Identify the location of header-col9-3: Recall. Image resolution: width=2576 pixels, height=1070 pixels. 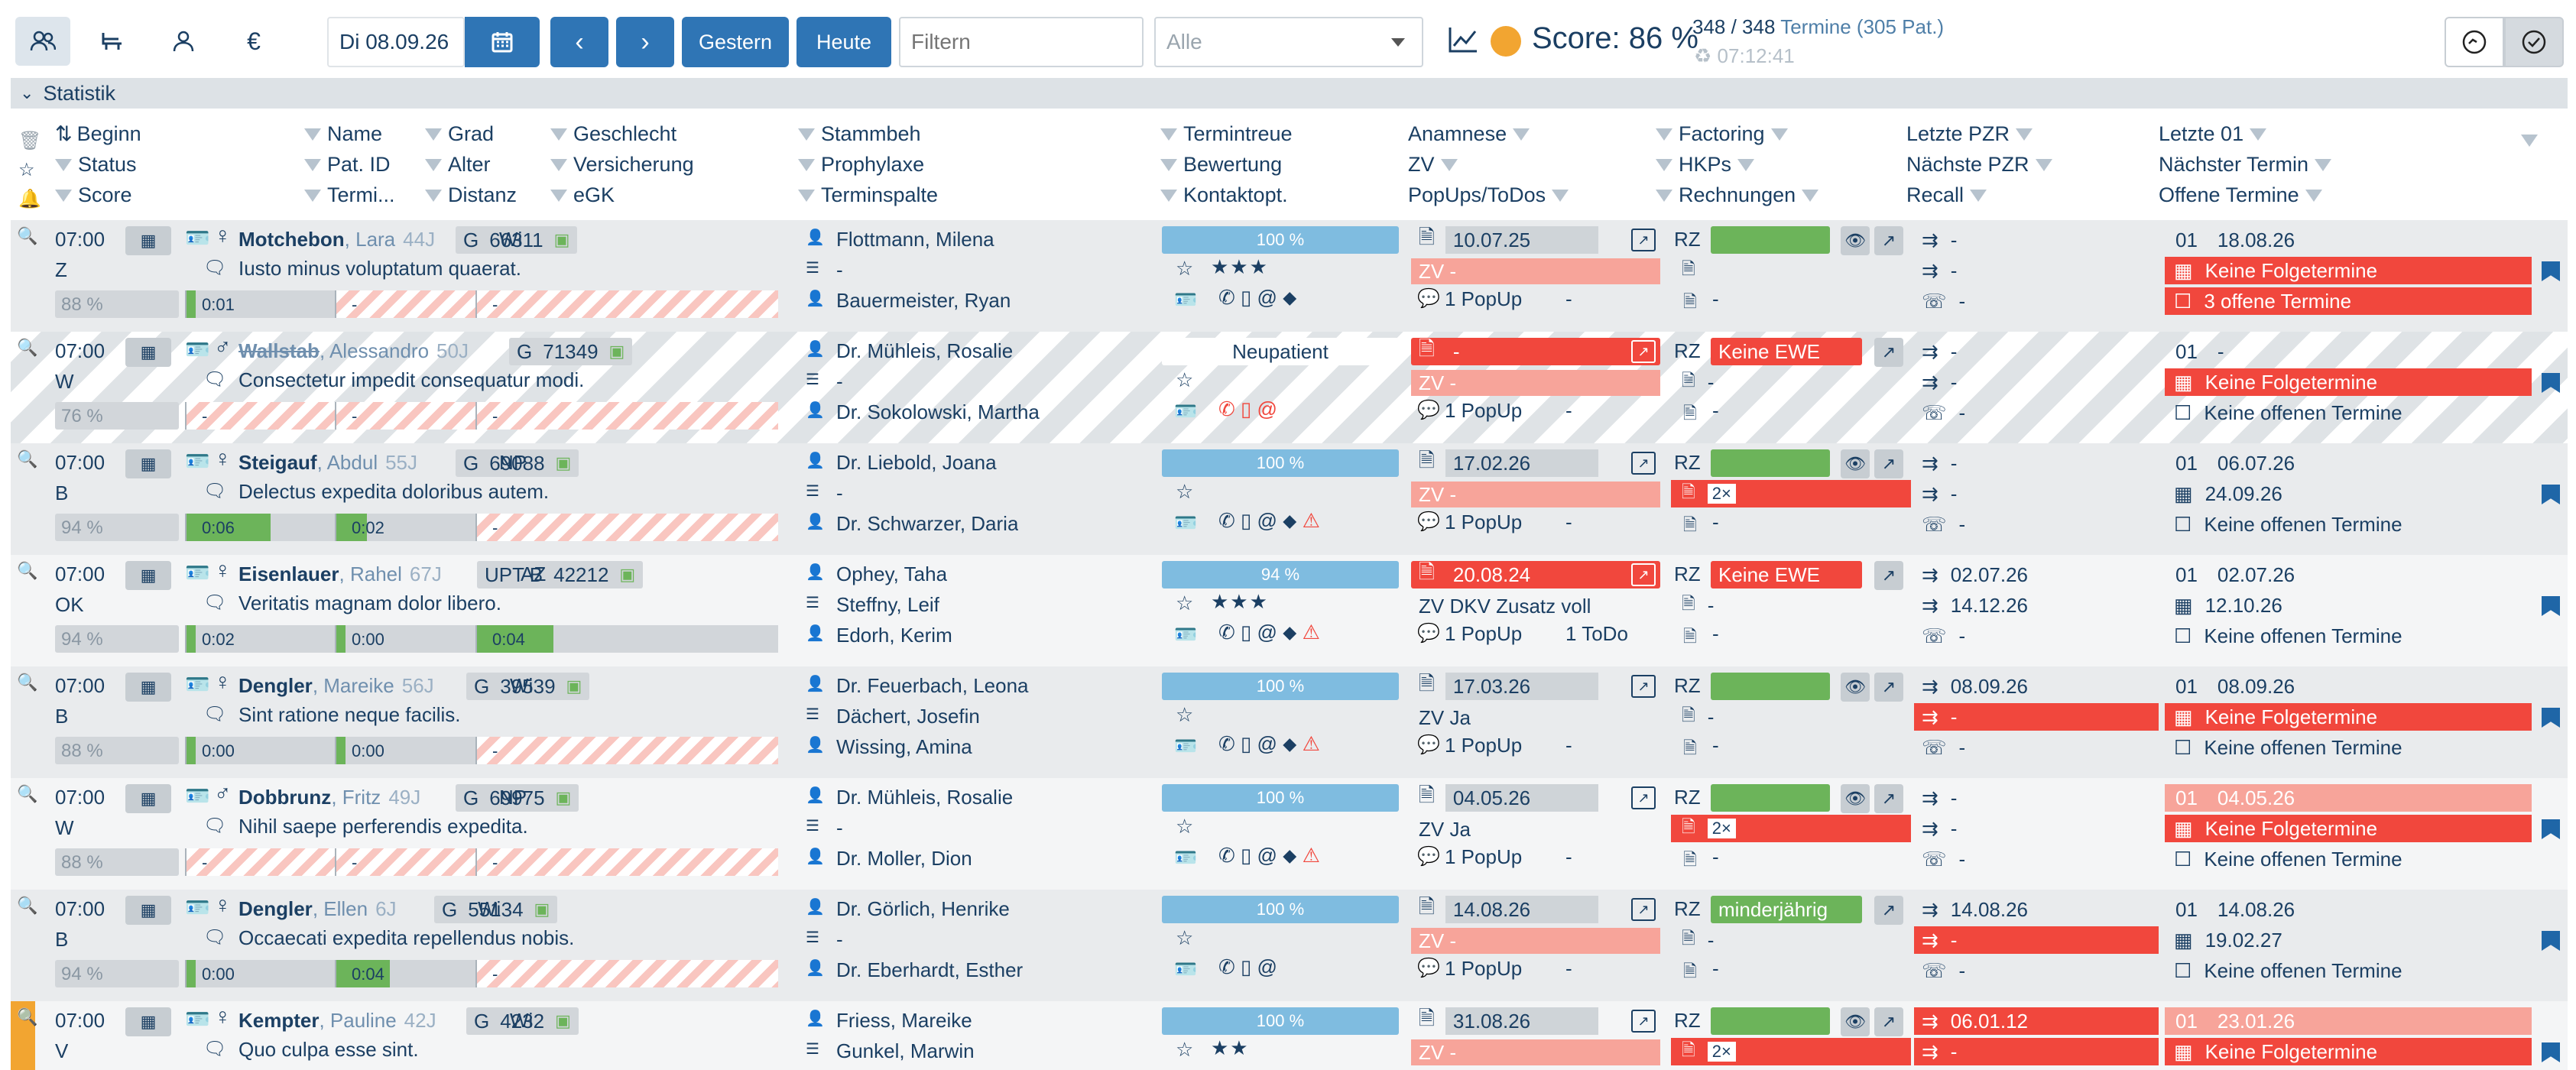
(1946, 195).